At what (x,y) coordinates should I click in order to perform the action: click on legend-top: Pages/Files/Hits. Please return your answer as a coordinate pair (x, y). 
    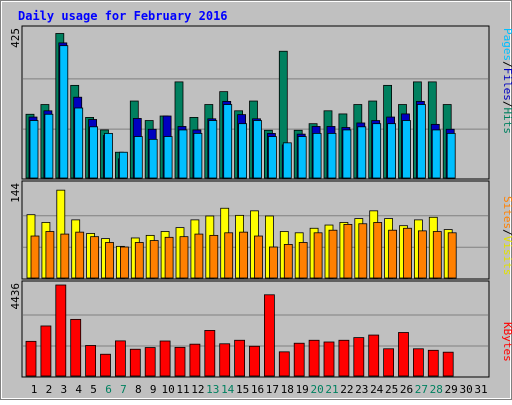
    Looking at the image, I should click on (506, 81).